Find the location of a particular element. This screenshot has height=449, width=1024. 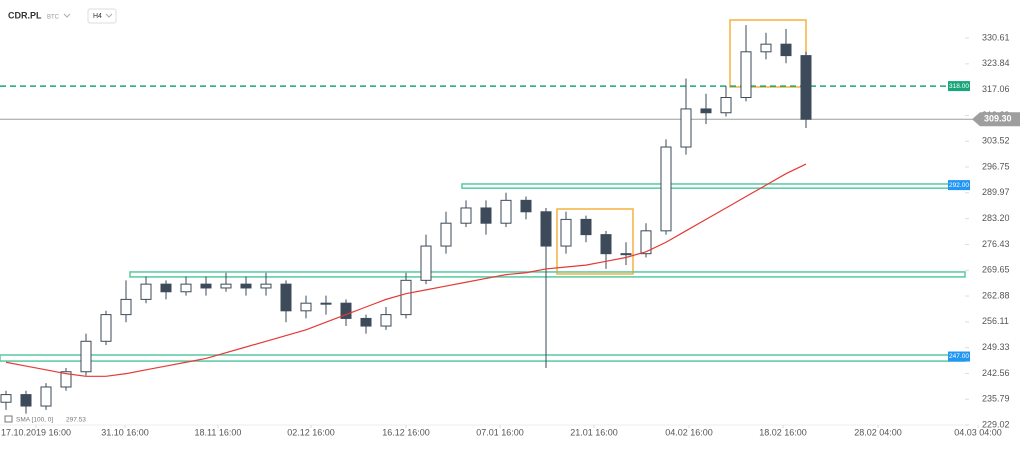

x-tick-label: 17.10.2019 16:00 is located at coordinates (36, 432).